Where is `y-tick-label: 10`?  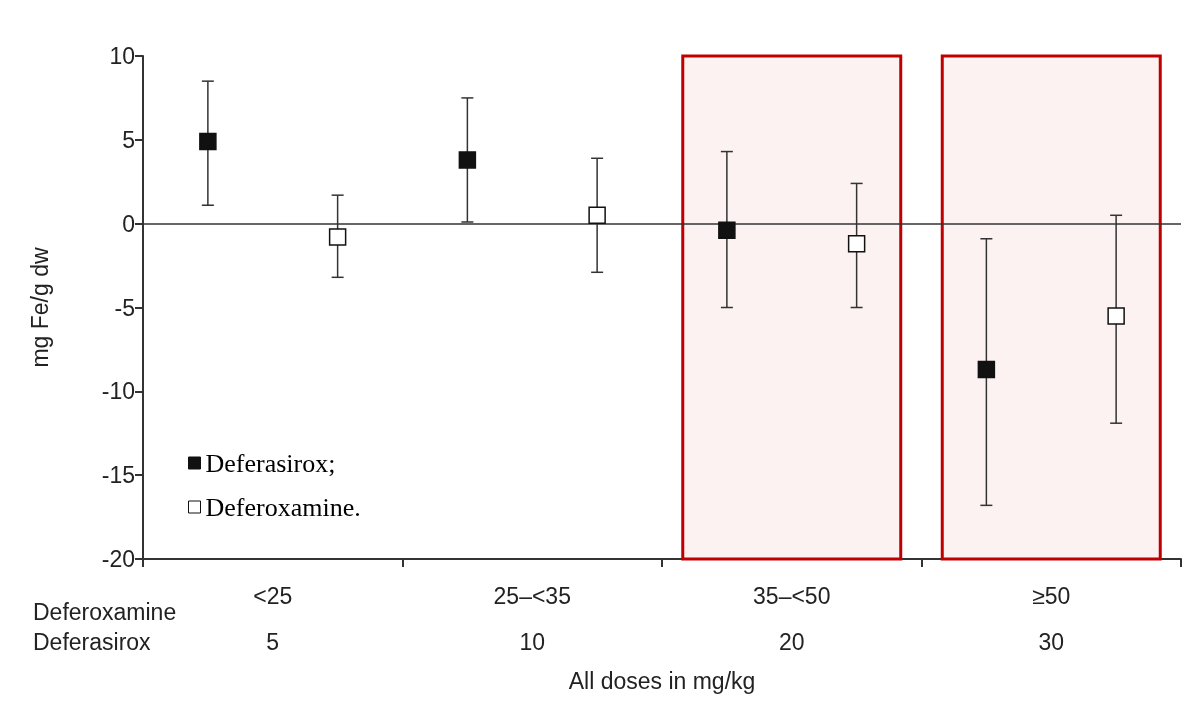
y-tick-label: 10 is located at coordinates (122, 56).